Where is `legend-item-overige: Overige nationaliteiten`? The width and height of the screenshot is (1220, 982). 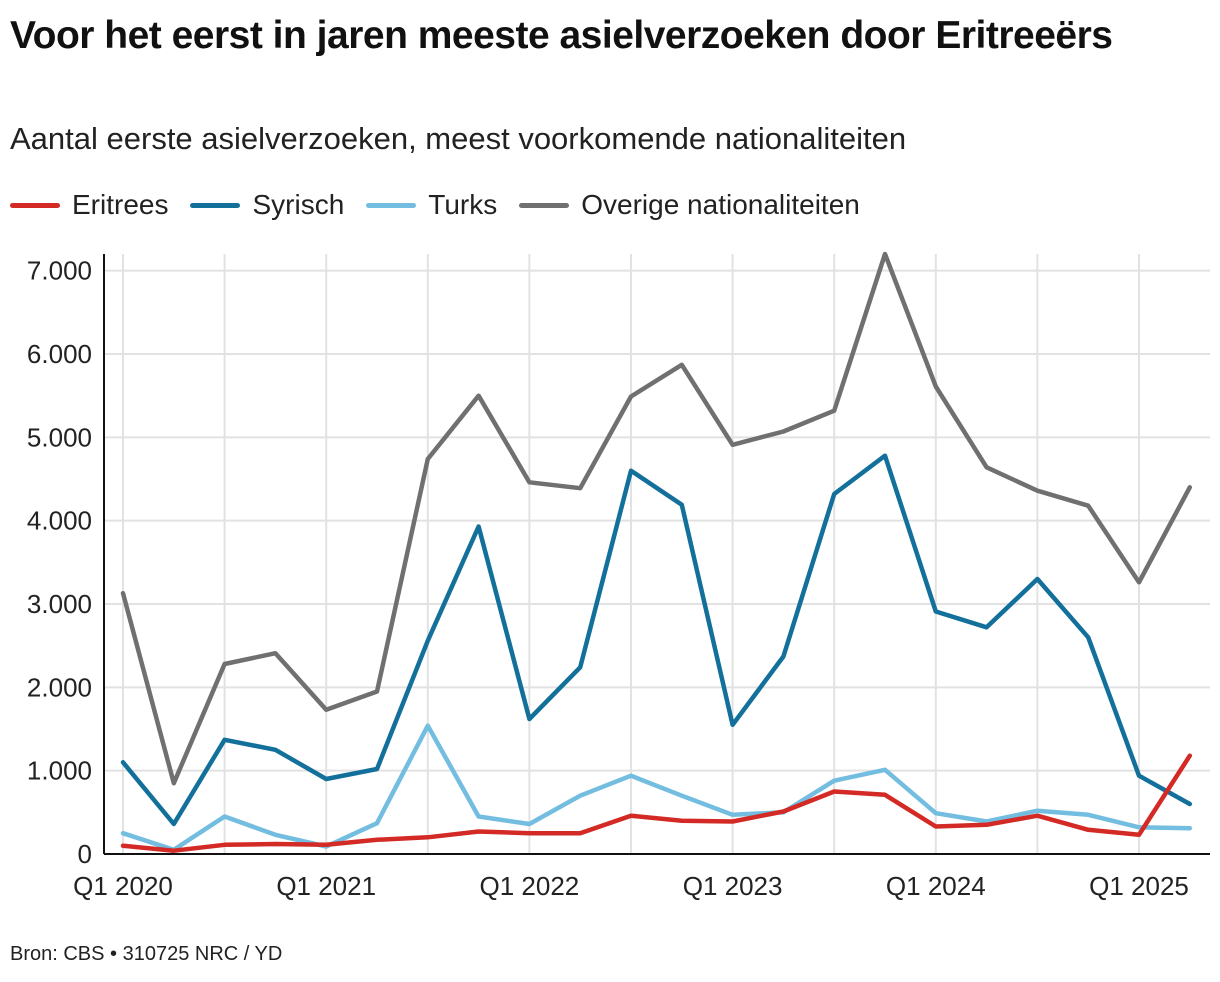
legend-item-overige: Overige nationaliteiten is located at coordinates (689, 205).